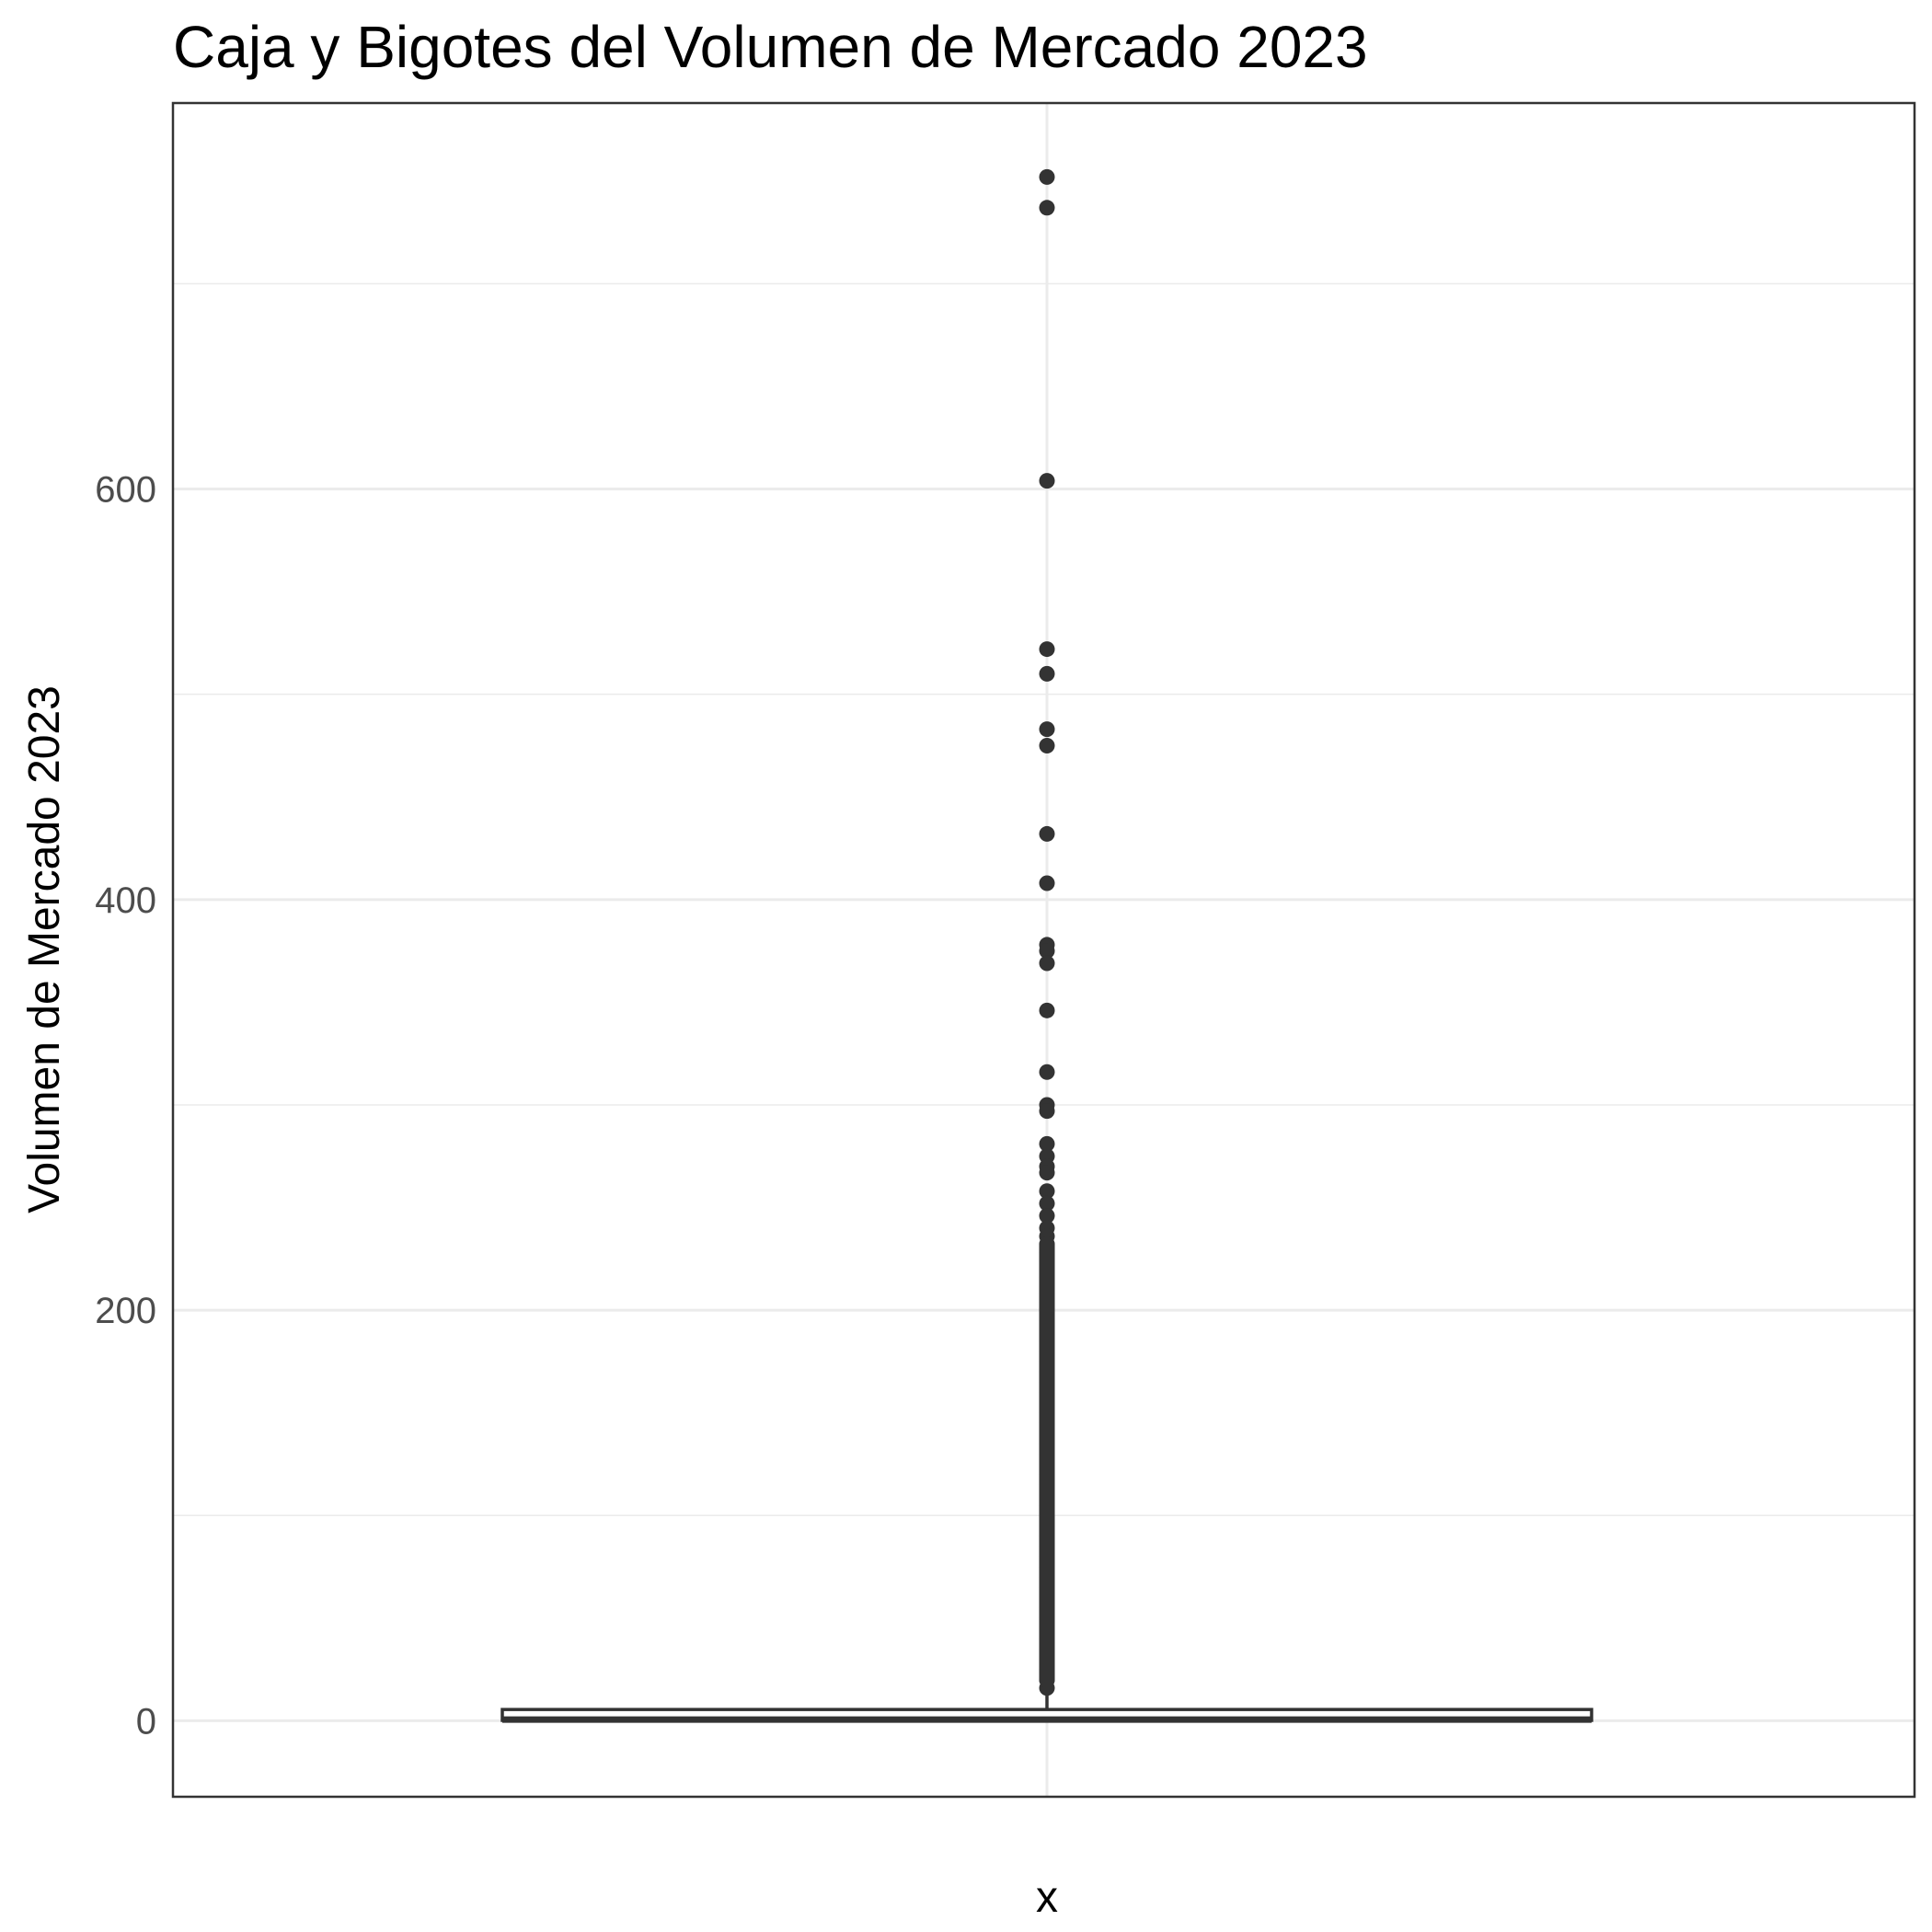 Image resolution: width=1932 pixels, height=1932 pixels. I want to click on outlier-points, so click(1047, 932).